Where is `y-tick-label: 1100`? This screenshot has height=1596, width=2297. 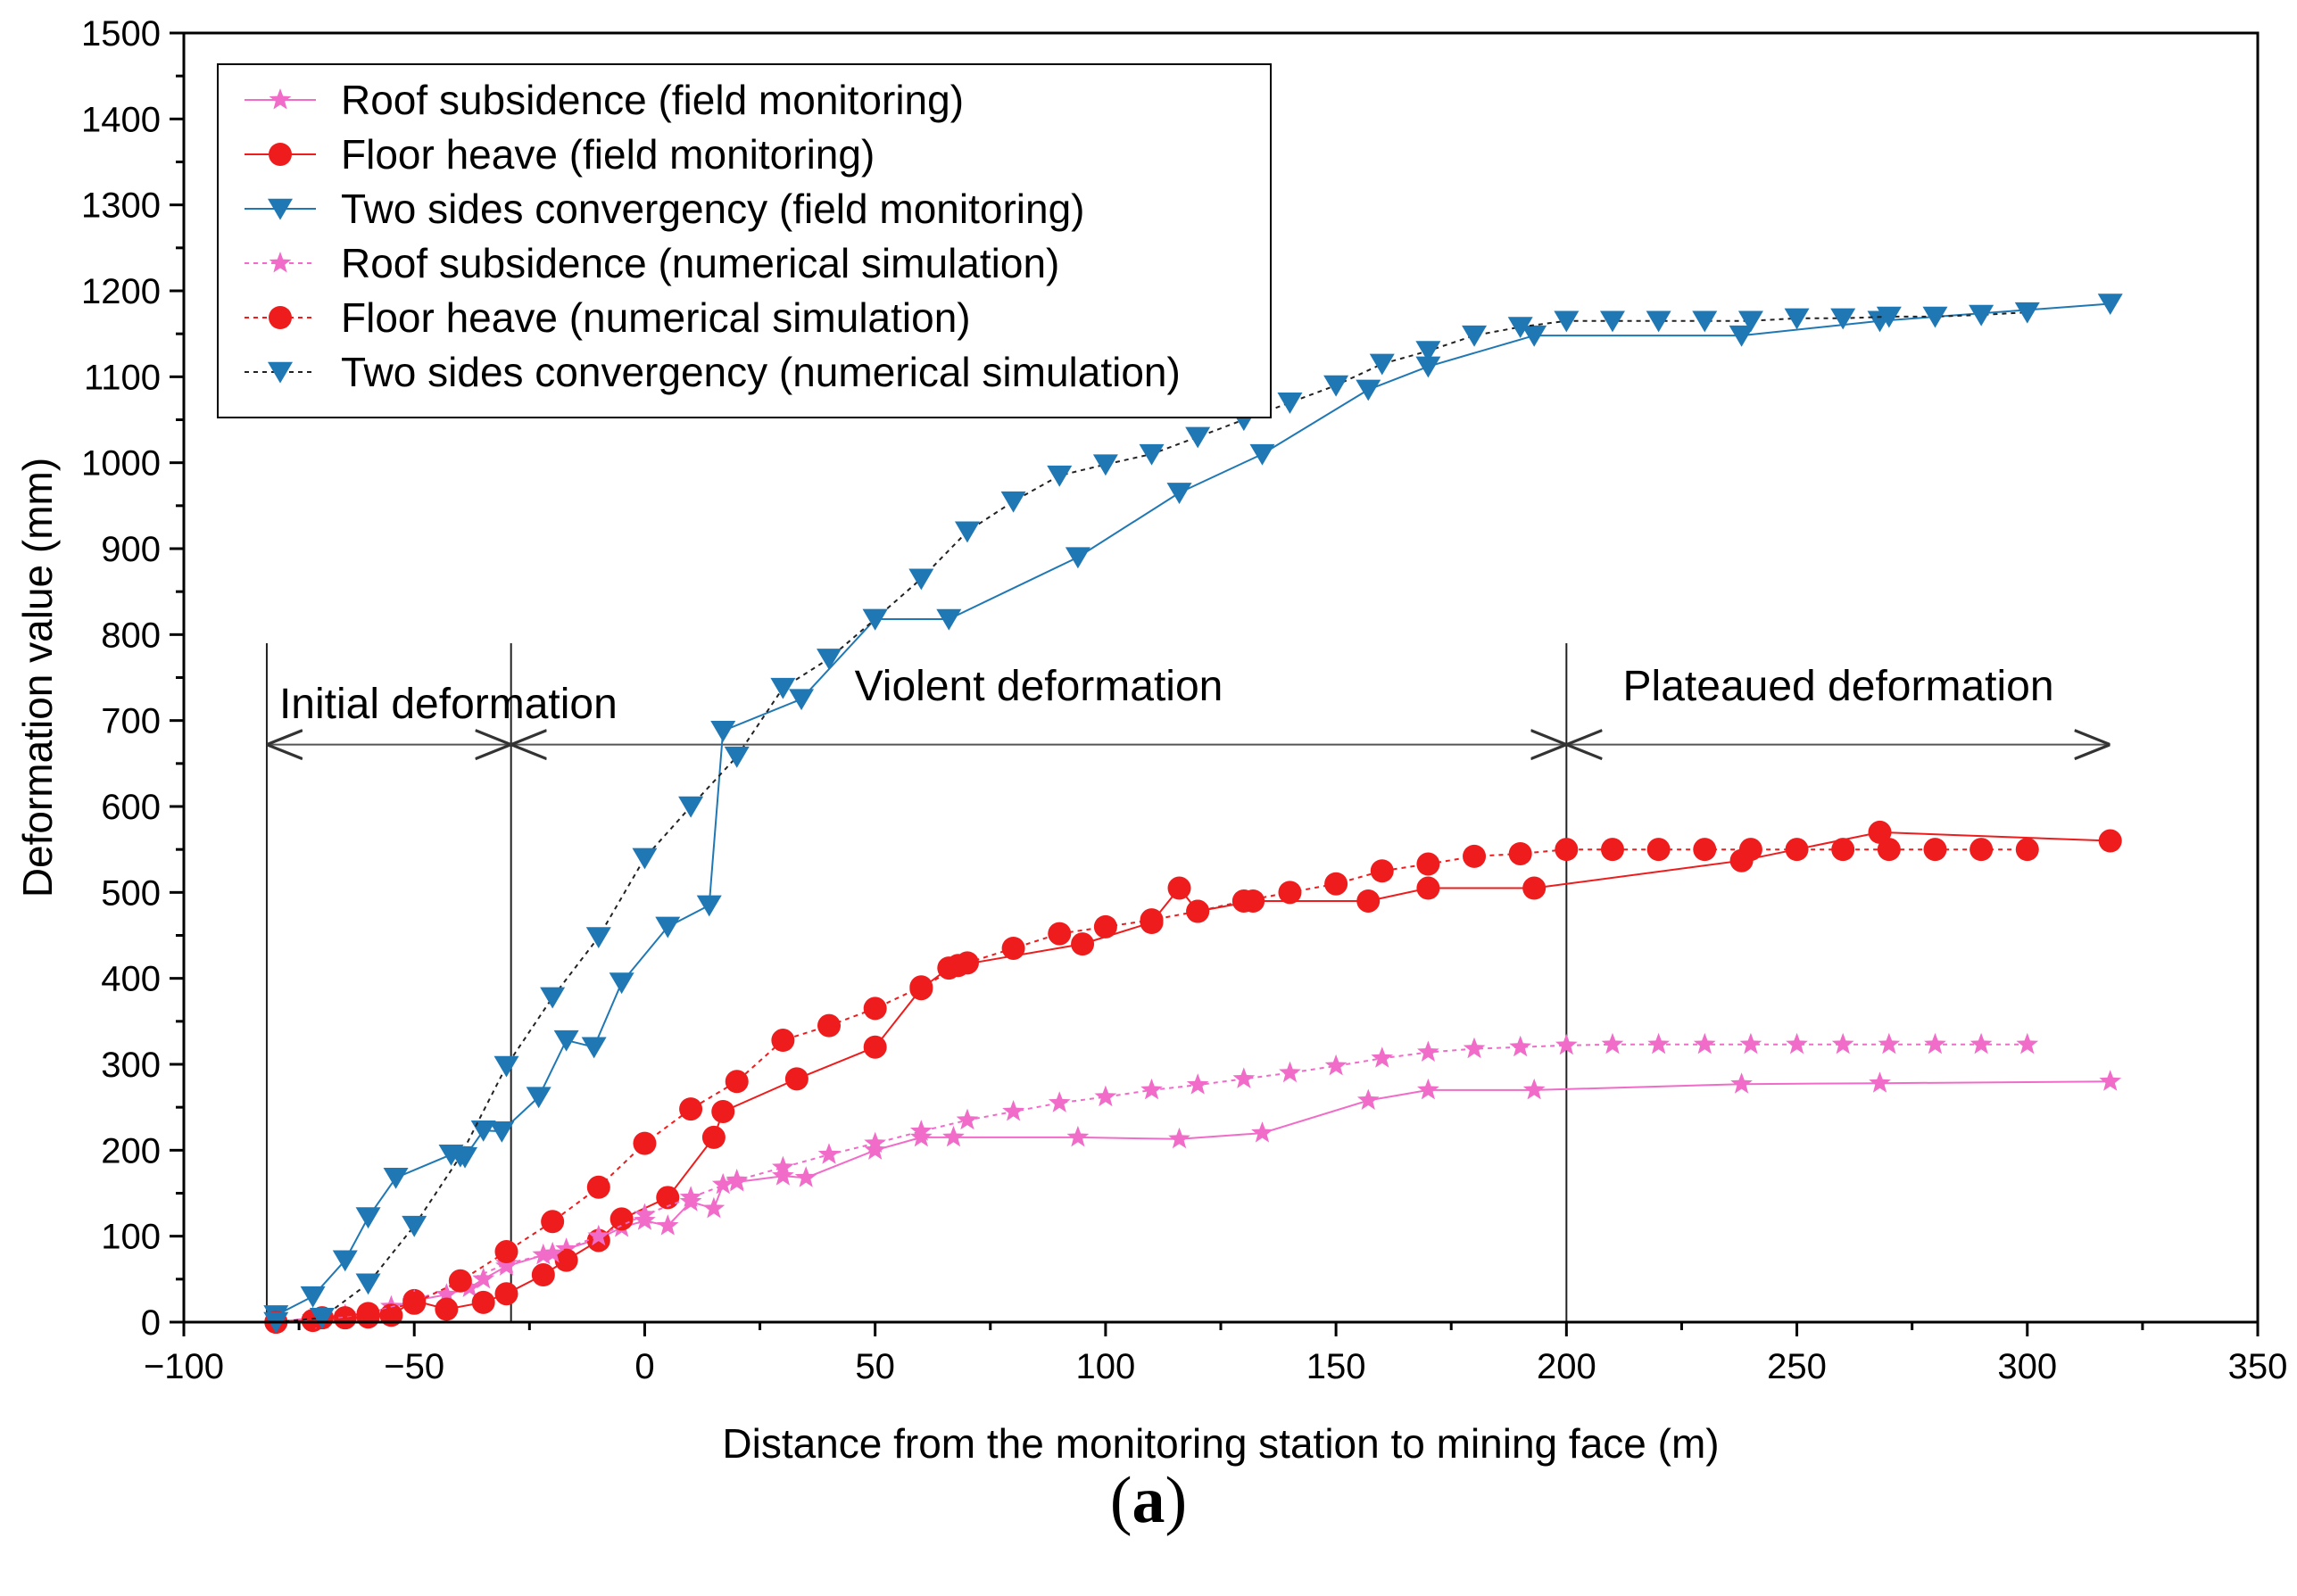 y-tick-label: 1100 is located at coordinates (122, 377).